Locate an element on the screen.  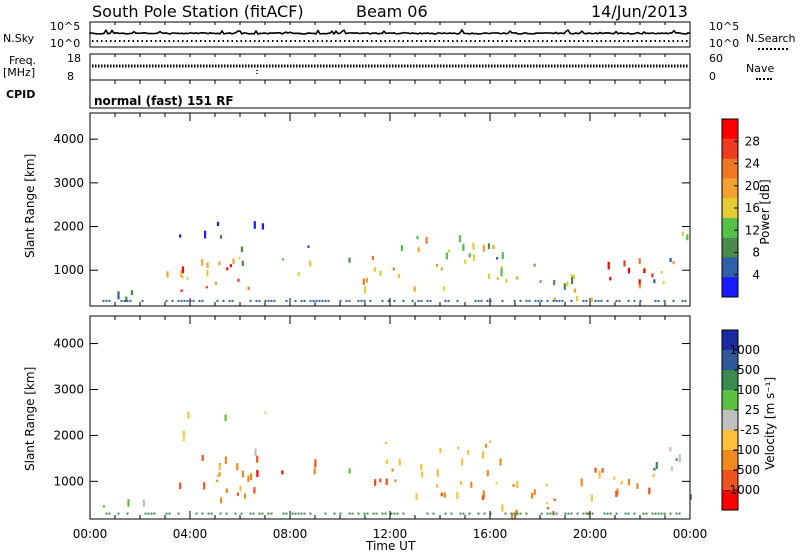
nsky-tick-top: 10^5 is located at coordinates (65, 26).